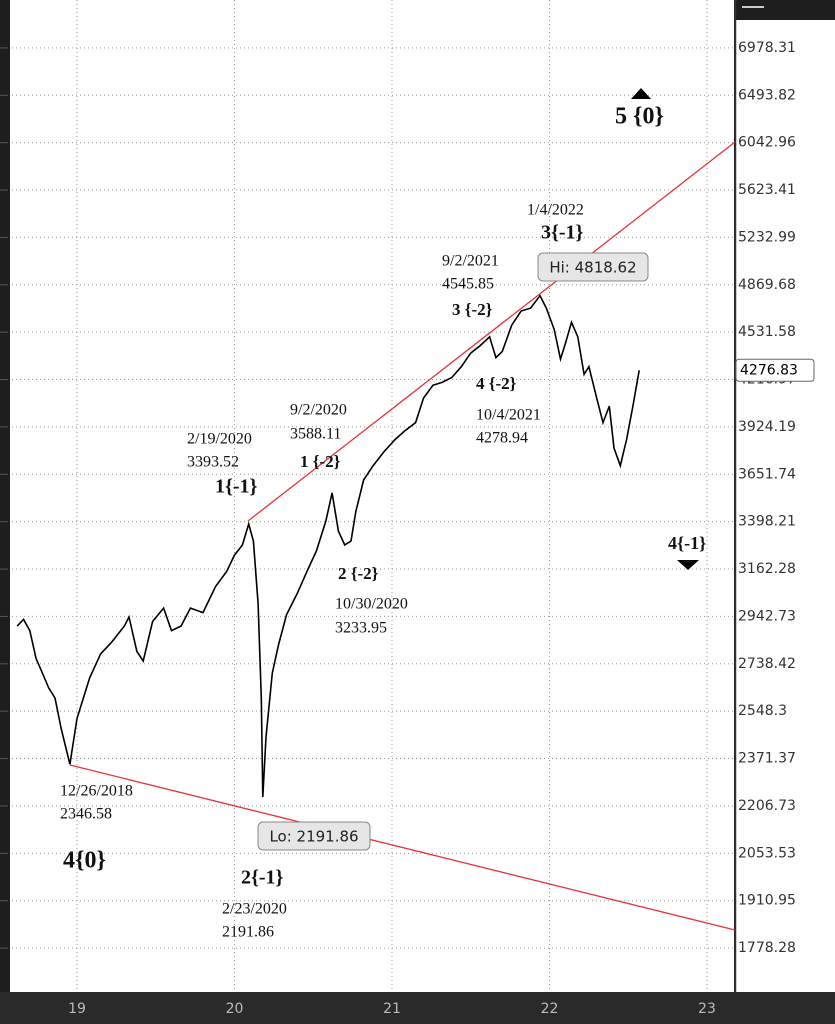  Describe the element at coordinates (502, 438) in the screenshot. I see `annotation: 4278.94` at that location.